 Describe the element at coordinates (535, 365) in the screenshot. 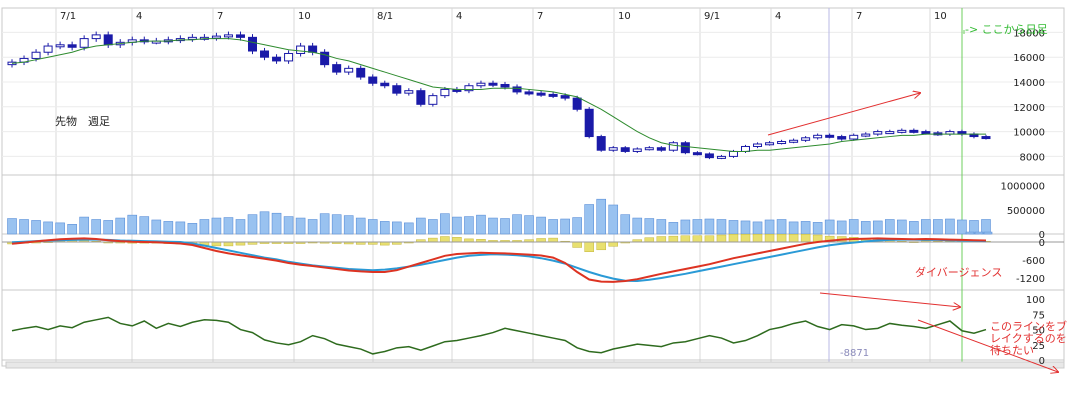

I see `scrollbar-track` at that location.